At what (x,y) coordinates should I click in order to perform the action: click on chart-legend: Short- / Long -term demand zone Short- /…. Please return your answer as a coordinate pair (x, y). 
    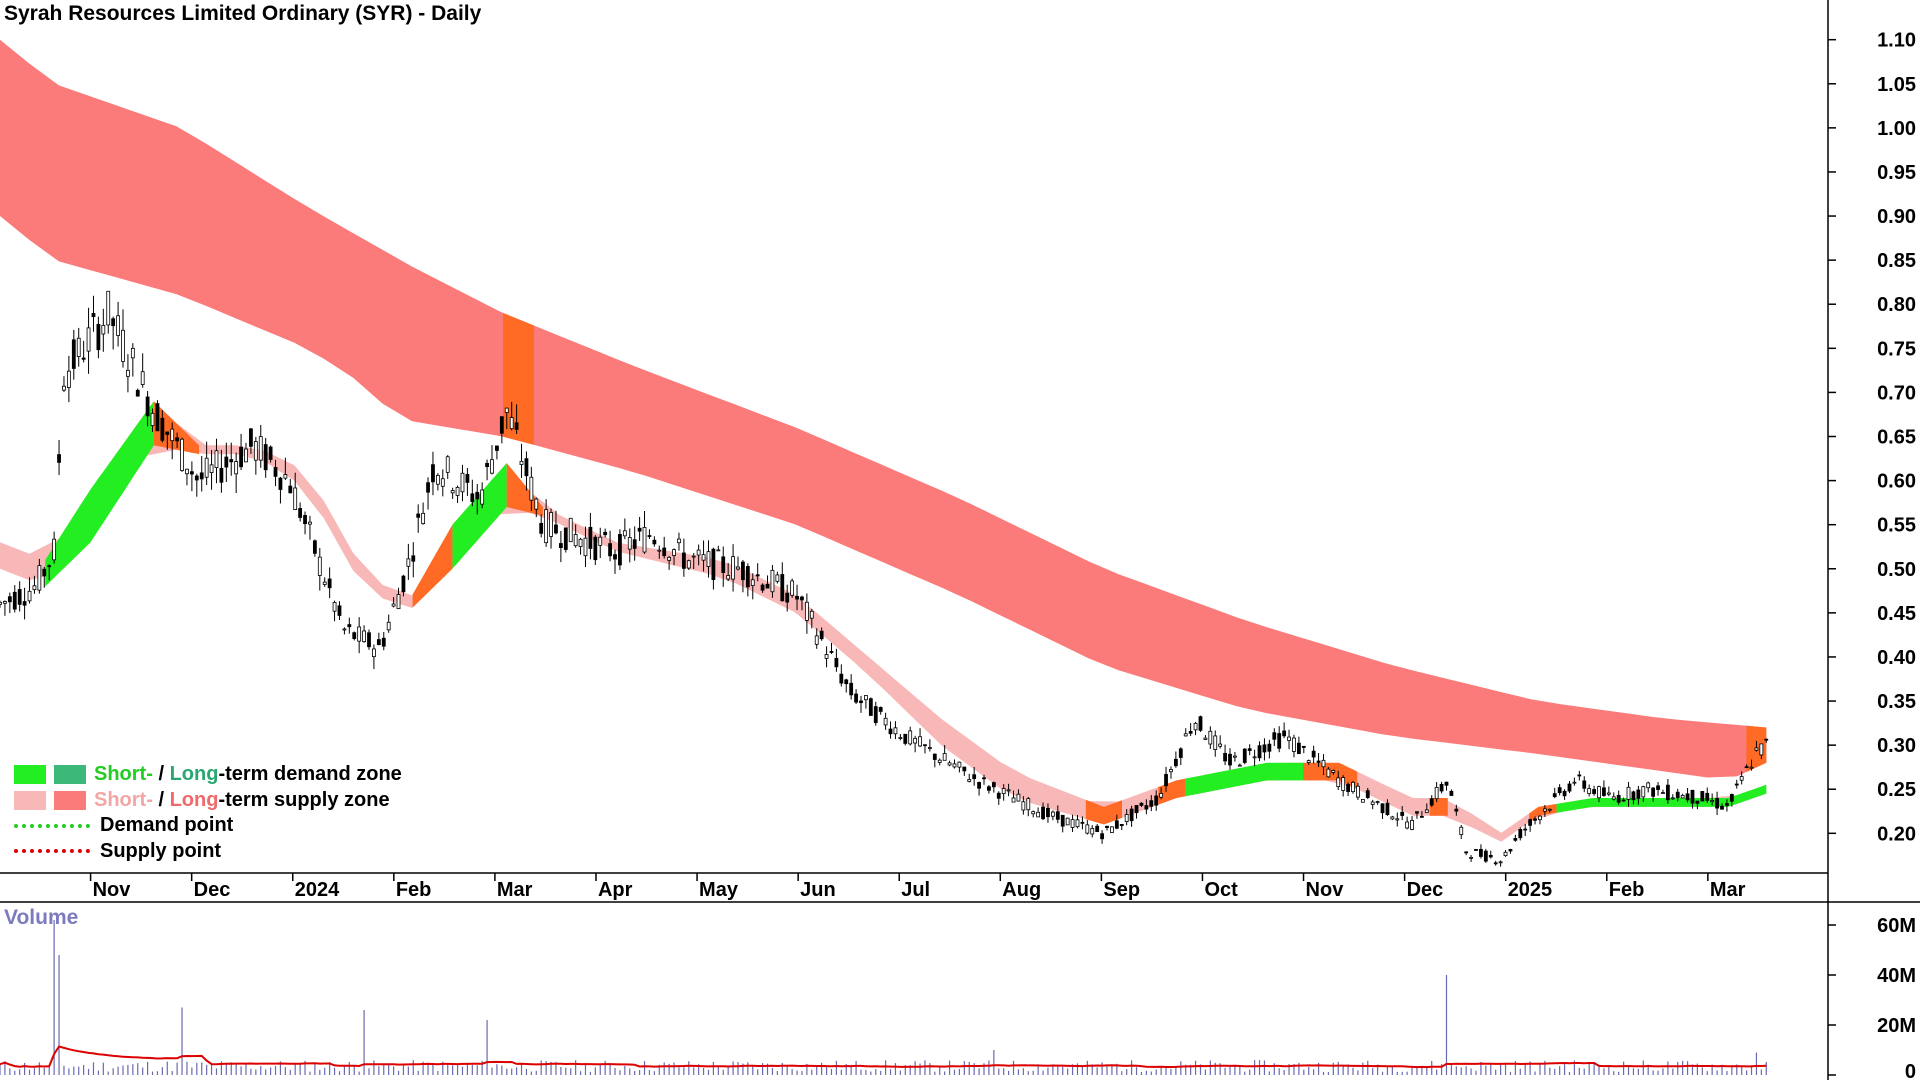
    Looking at the image, I should click on (208, 813).